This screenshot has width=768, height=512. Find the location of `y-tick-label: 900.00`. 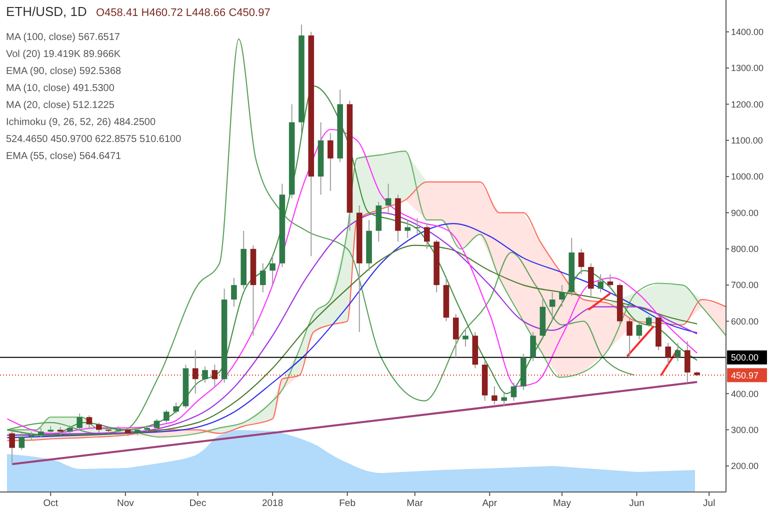

y-tick-label: 900.00 is located at coordinates (745, 213).